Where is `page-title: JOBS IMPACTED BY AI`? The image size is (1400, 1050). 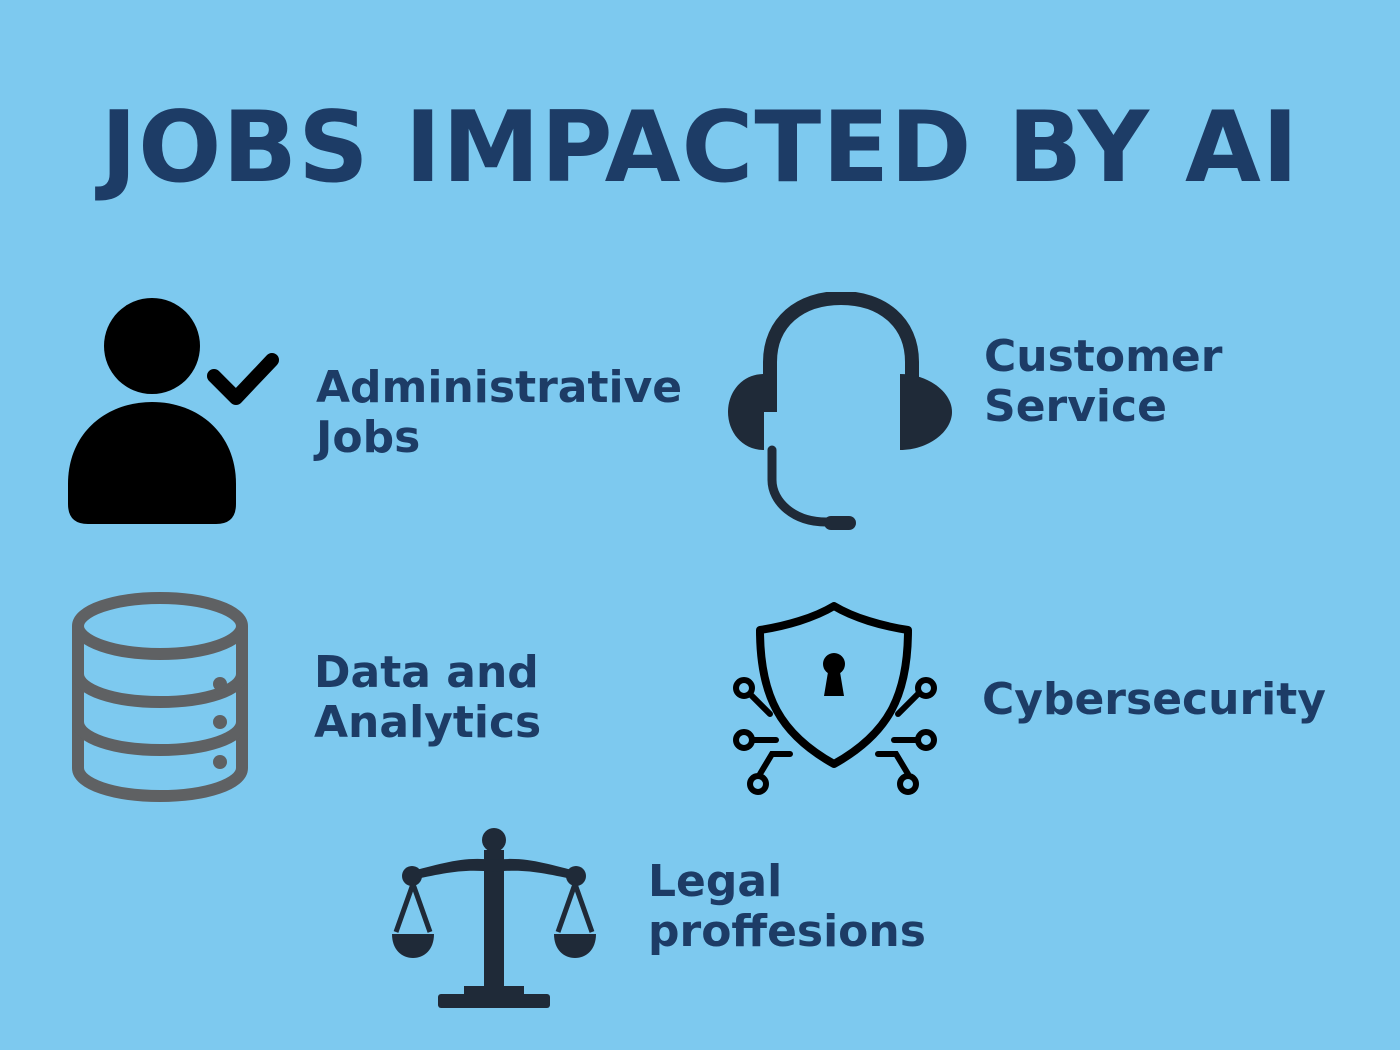
page-title: JOBS IMPACTED BY AI is located at coordinates (700, 148).